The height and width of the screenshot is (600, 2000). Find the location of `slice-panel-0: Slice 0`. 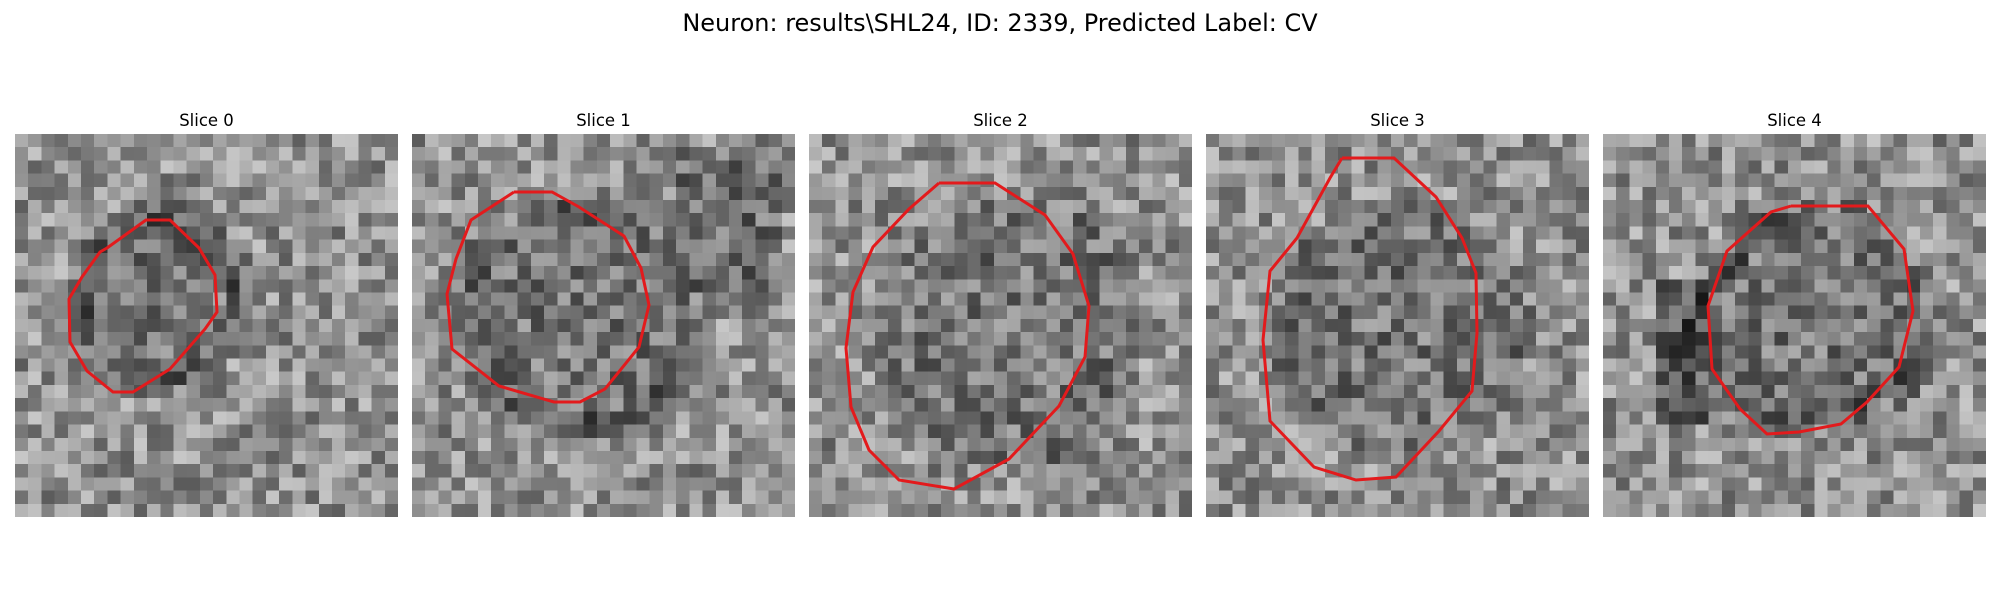

slice-panel-0: Slice 0 is located at coordinates (206, 312).